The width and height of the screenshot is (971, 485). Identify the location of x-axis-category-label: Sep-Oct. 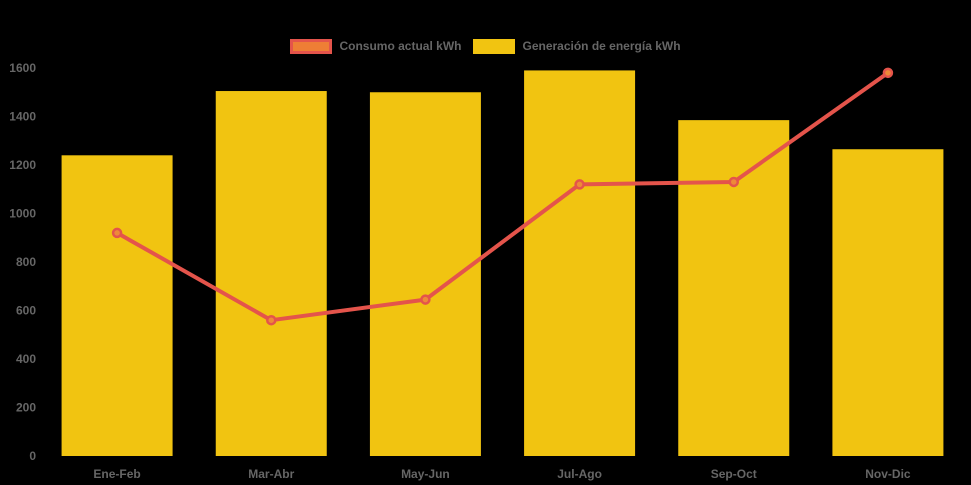
(734, 474).